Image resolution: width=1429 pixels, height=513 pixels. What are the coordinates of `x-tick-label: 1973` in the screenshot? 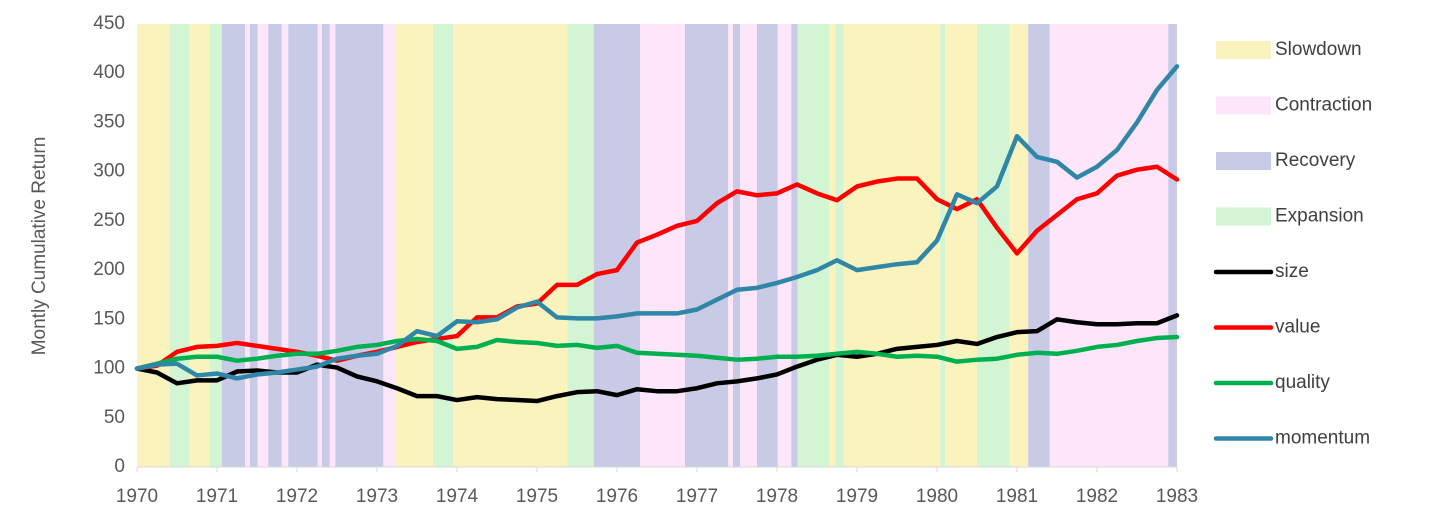 It's located at (377, 496).